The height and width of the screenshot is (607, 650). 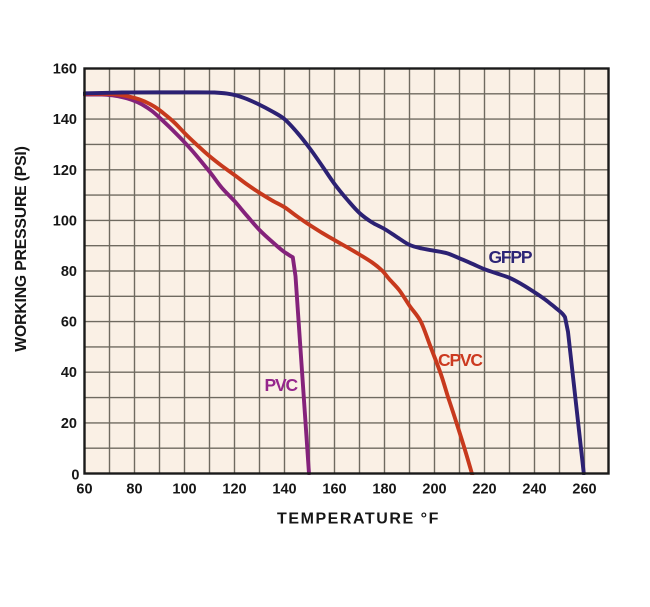 I want to click on svg-text: 180, so click(x=384, y=489).